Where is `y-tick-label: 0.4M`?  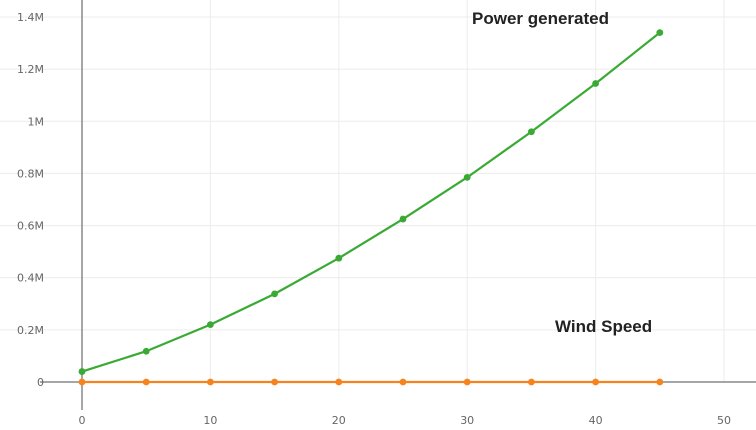
y-tick-label: 0.4M is located at coordinates (30, 278).